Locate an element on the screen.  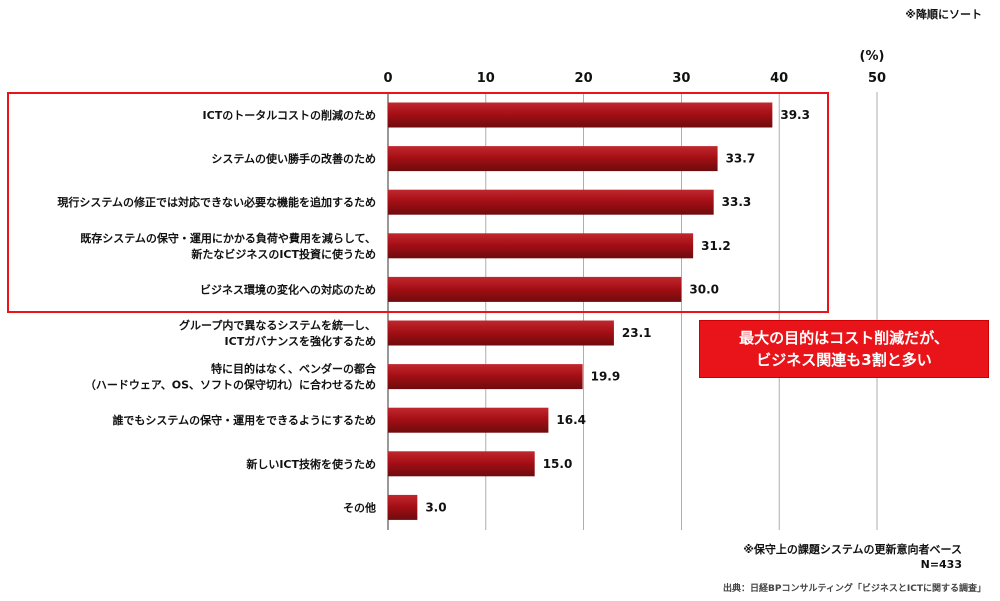
value-label: 3.0 is located at coordinates (435, 507).